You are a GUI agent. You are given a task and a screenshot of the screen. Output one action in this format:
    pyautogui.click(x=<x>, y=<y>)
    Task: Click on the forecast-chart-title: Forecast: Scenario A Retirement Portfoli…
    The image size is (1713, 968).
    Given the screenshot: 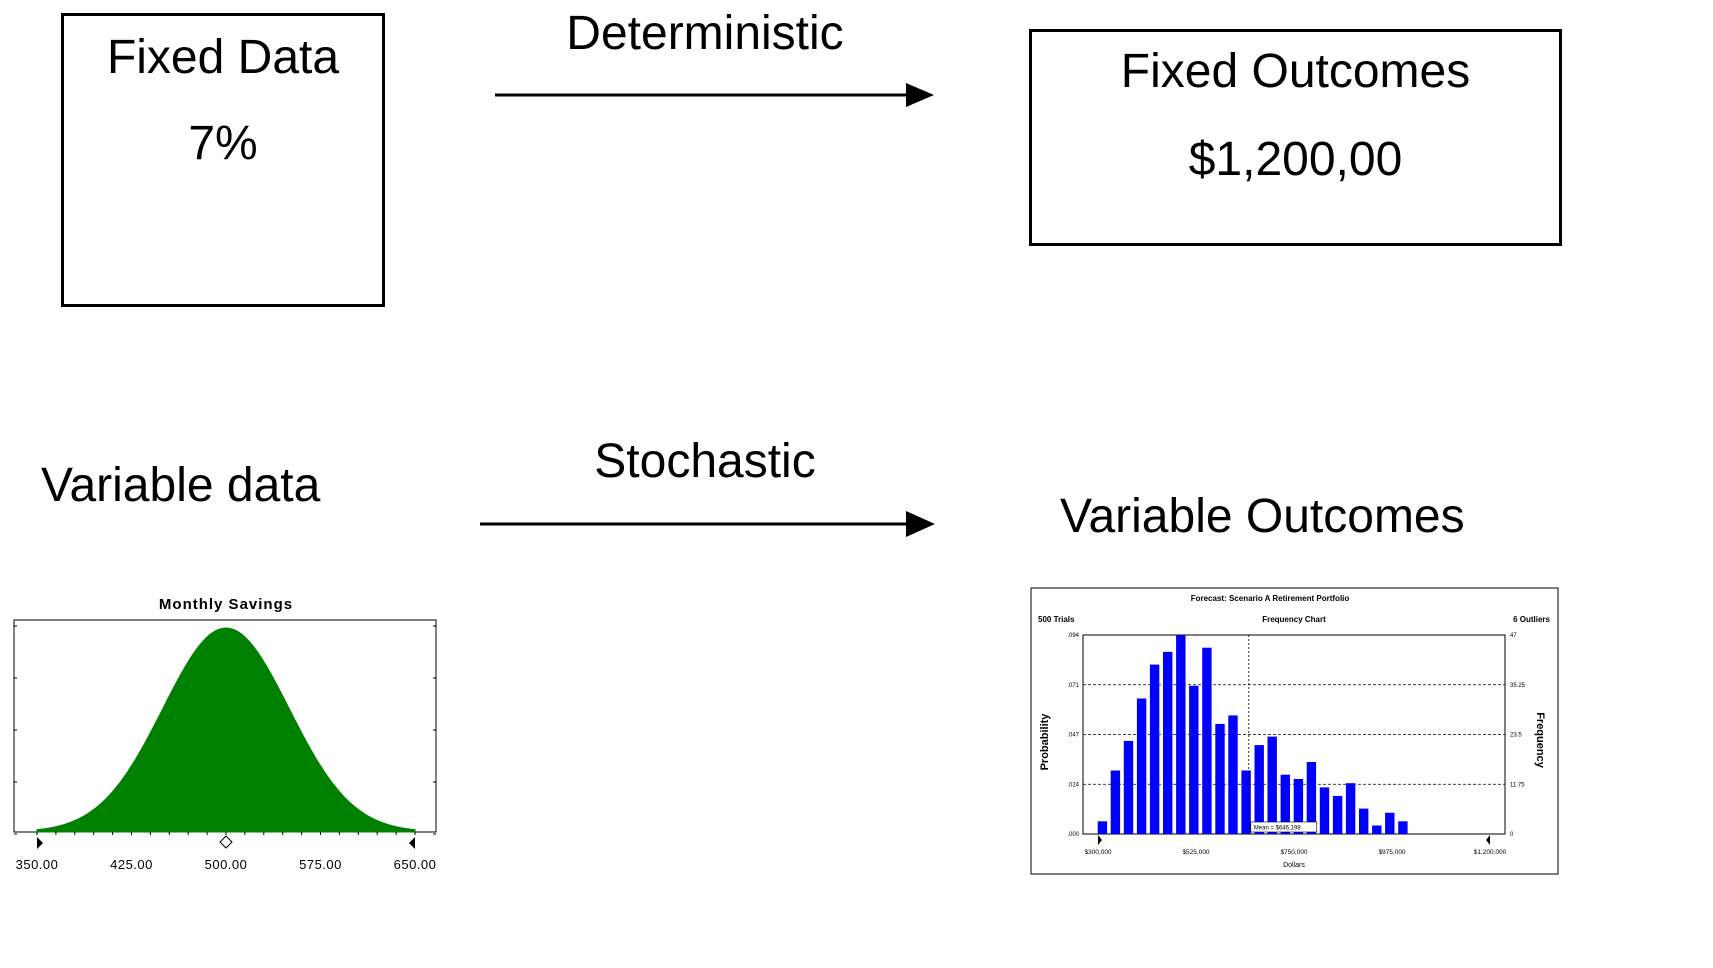 What is the action you would take?
    pyautogui.click(x=1270, y=598)
    